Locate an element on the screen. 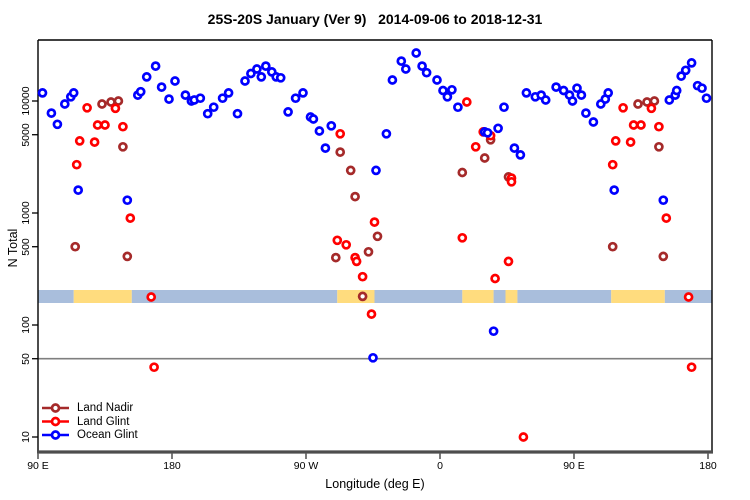 The width and height of the screenshot is (750, 500). band-segment-land is located at coordinates (511, 296).